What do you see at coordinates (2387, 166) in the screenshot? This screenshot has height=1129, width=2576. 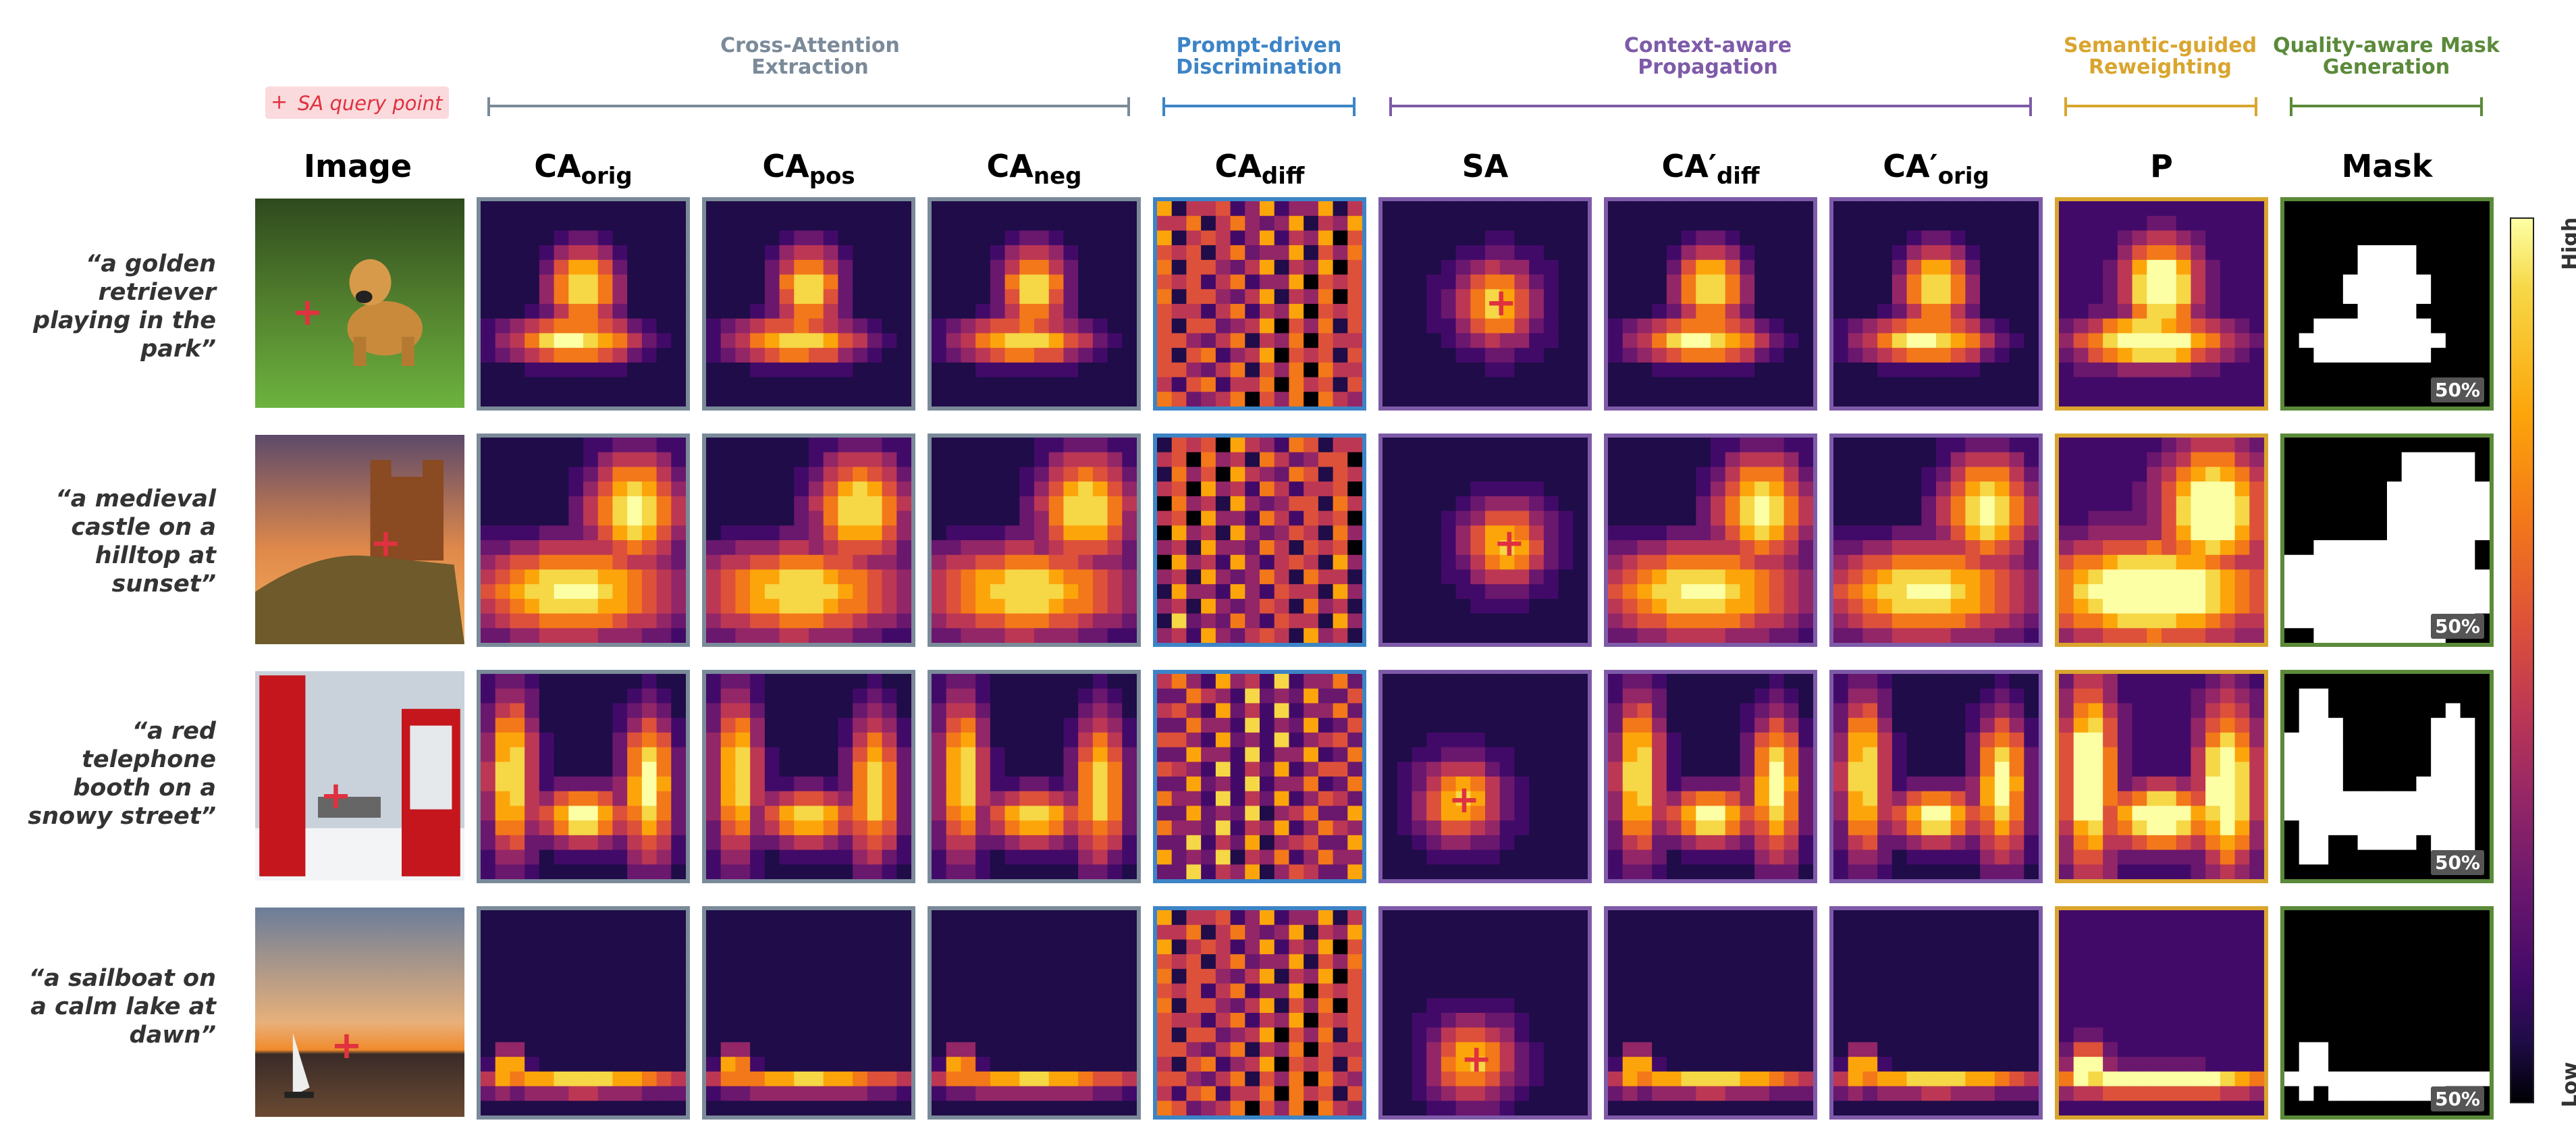 I see `column-header-mask: Mask` at bounding box center [2387, 166].